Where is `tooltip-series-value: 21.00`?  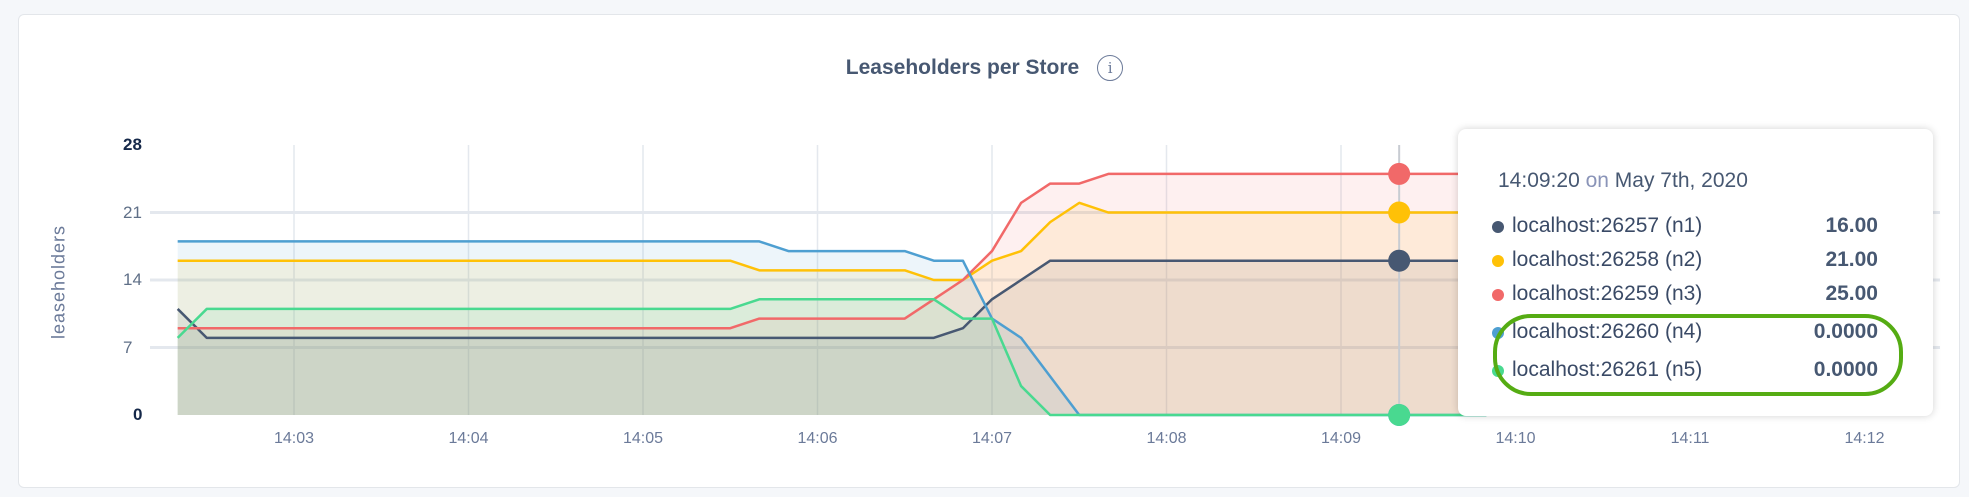 tooltip-series-value: 21.00 is located at coordinates (1851, 259).